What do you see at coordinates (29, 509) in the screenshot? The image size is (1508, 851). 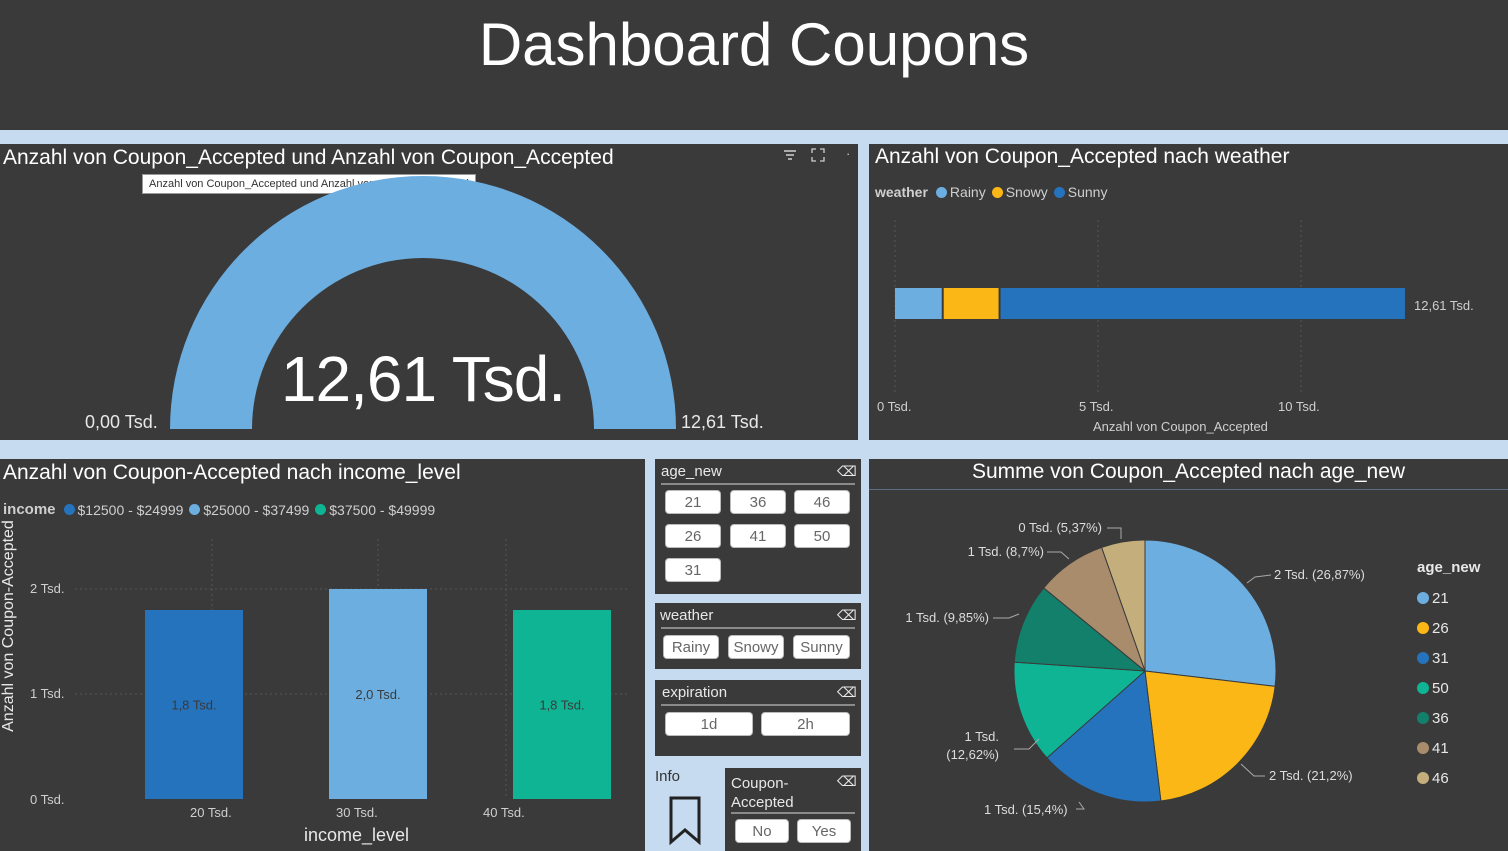 I see `income-legend-title: income` at bounding box center [29, 509].